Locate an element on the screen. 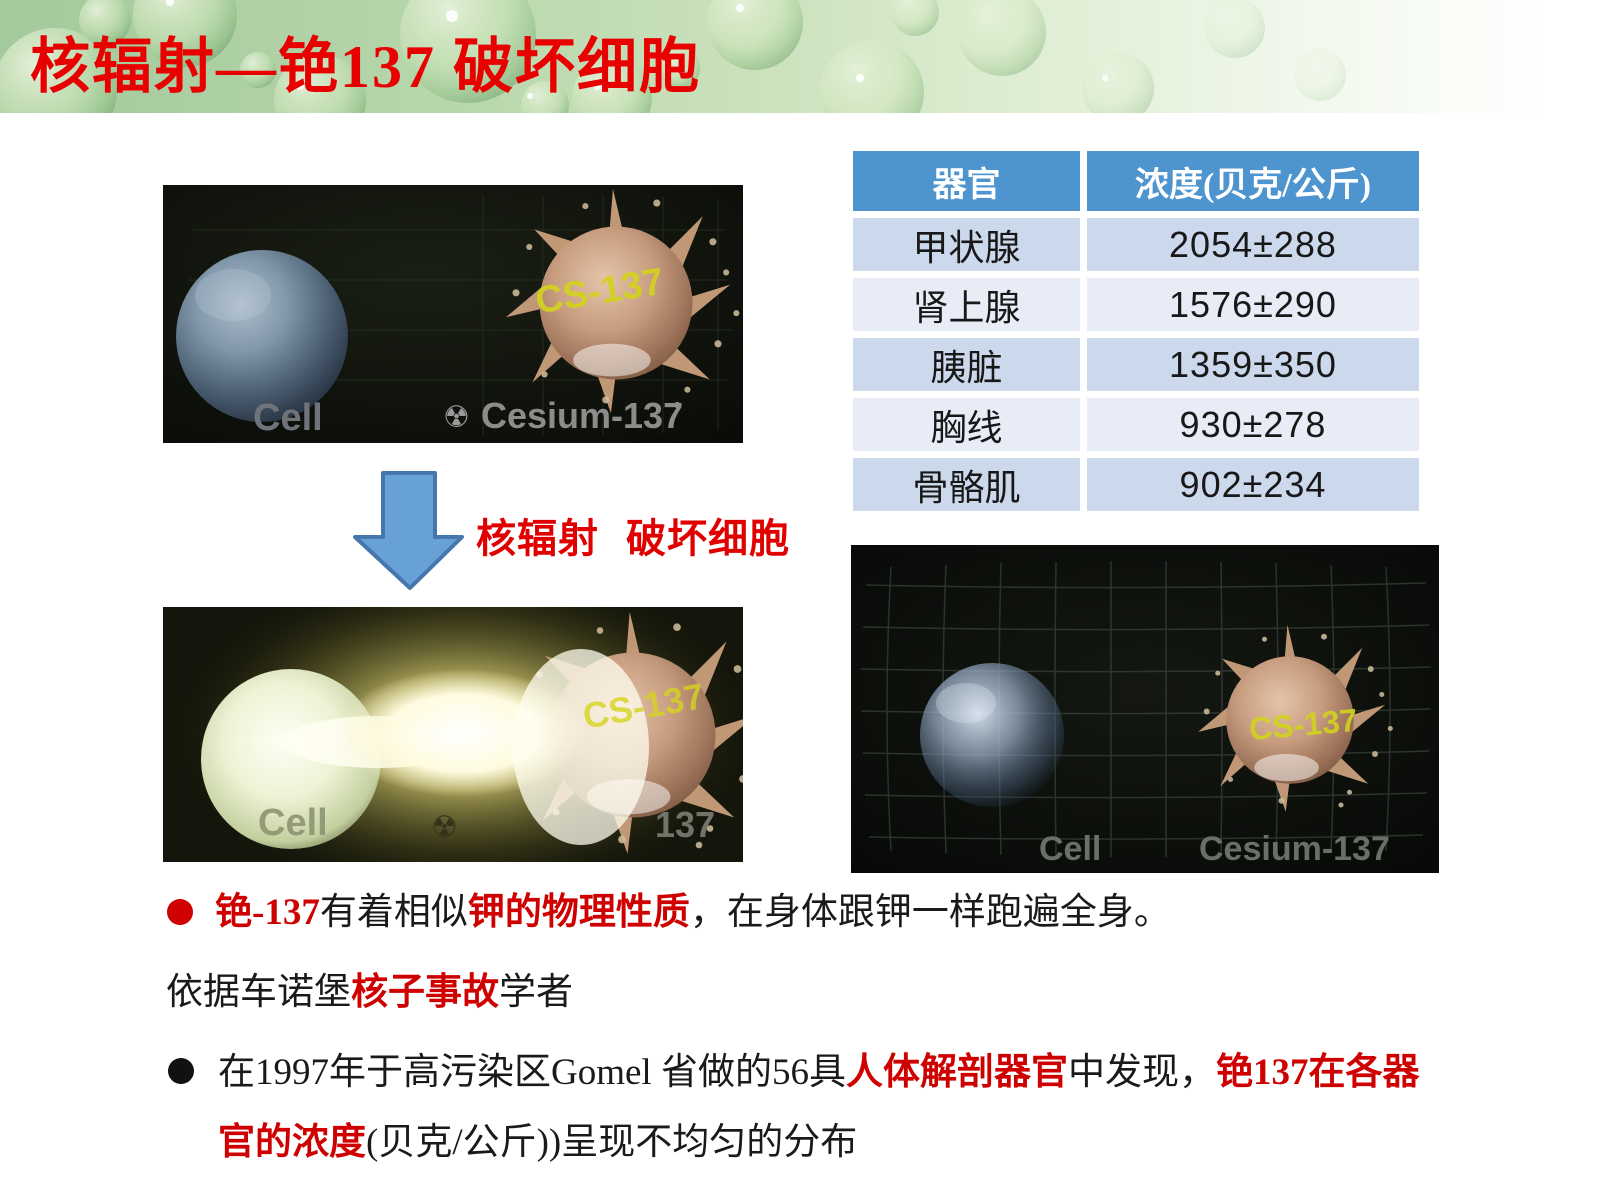  text-gomel-study-continued: 官的浓度(贝克/公斤))呈现不均匀的分布 is located at coordinates (538, 1142).